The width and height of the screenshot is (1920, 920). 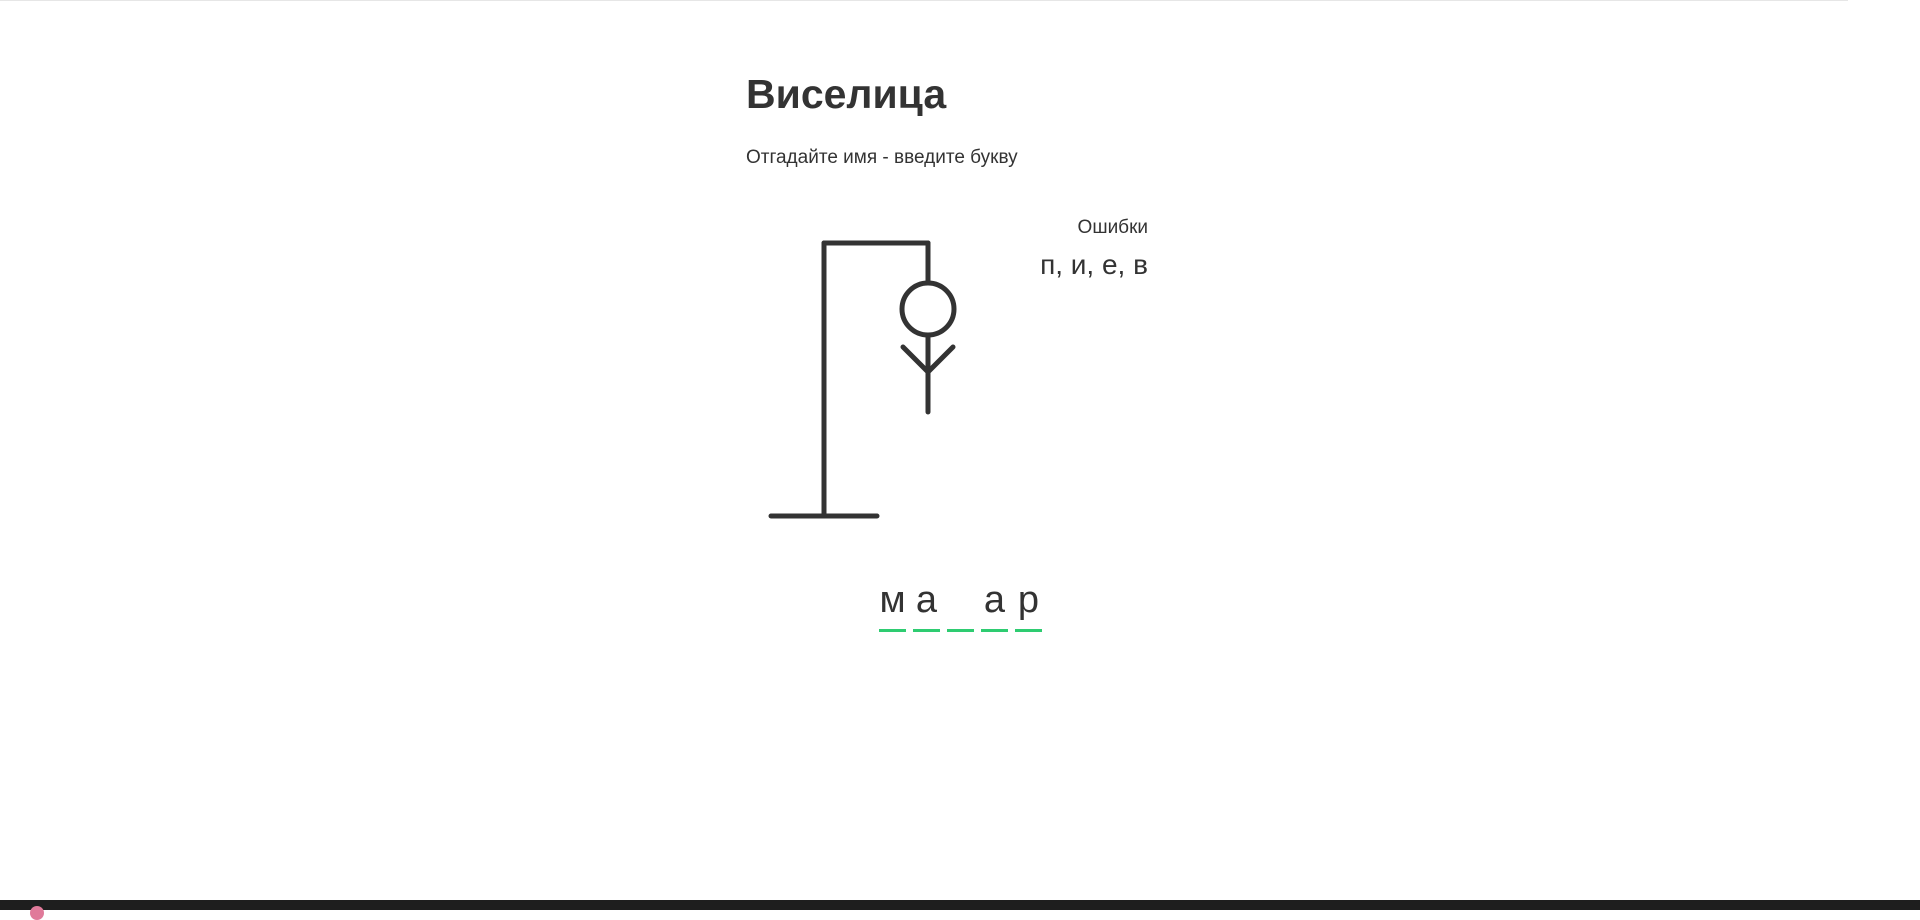 I want to click on bottom-taskbar, so click(x=960, y=910).